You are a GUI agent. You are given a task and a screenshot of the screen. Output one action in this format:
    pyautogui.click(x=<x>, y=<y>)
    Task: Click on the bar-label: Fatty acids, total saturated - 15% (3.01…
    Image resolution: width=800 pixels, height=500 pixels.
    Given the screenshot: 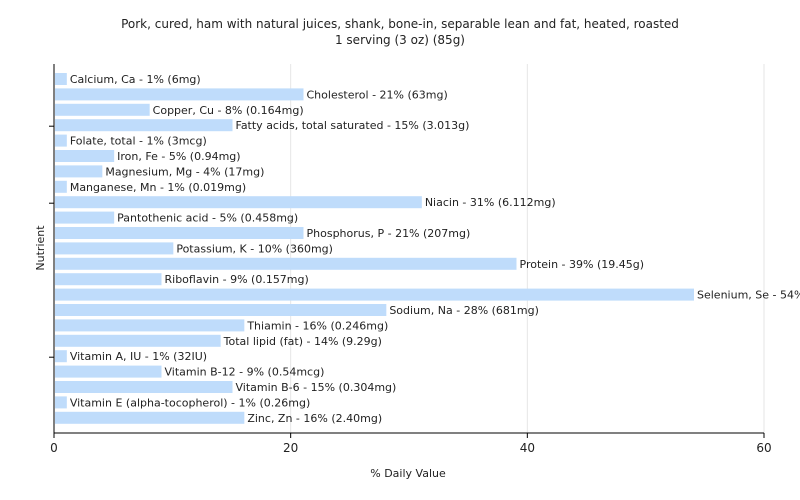 What is the action you would take?
    pyautogui.click(x=353, y=125)
    